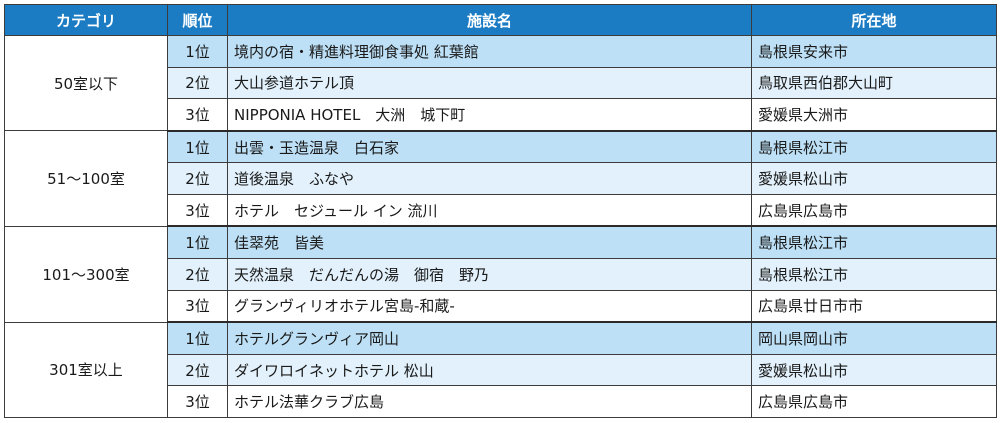  I want to click on table-row: 2位 ダイワロイネットホテル 松山 愛媛県松山市, so click(501, 370).